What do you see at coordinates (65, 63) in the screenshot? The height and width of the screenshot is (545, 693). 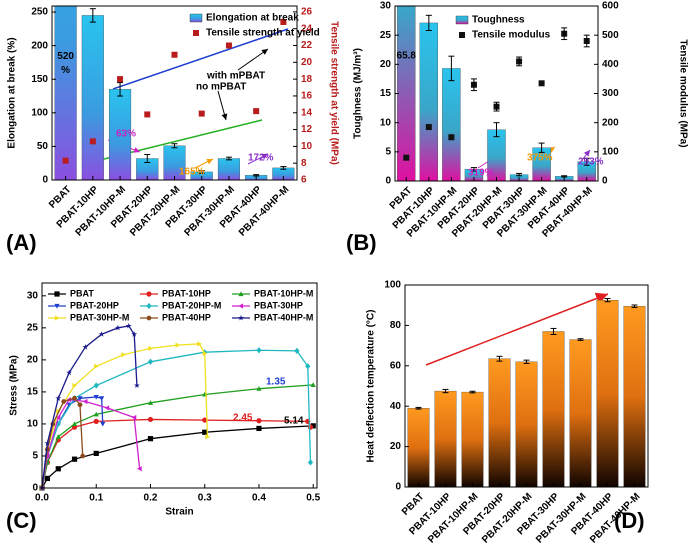 I see `value-label: 520%` at bounding box center [65, 63].